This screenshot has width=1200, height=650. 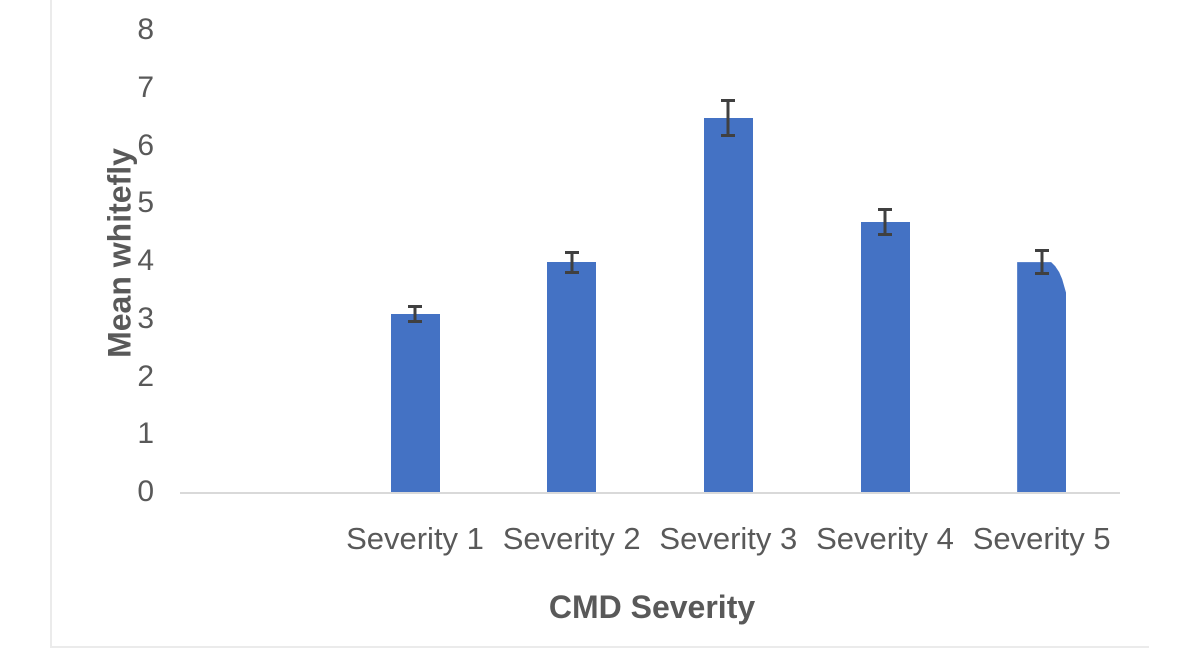 What do you see at coordinates (599, 647) in the screenshot?
I see `frame-bottom-border` at bounding box center [599, 647].